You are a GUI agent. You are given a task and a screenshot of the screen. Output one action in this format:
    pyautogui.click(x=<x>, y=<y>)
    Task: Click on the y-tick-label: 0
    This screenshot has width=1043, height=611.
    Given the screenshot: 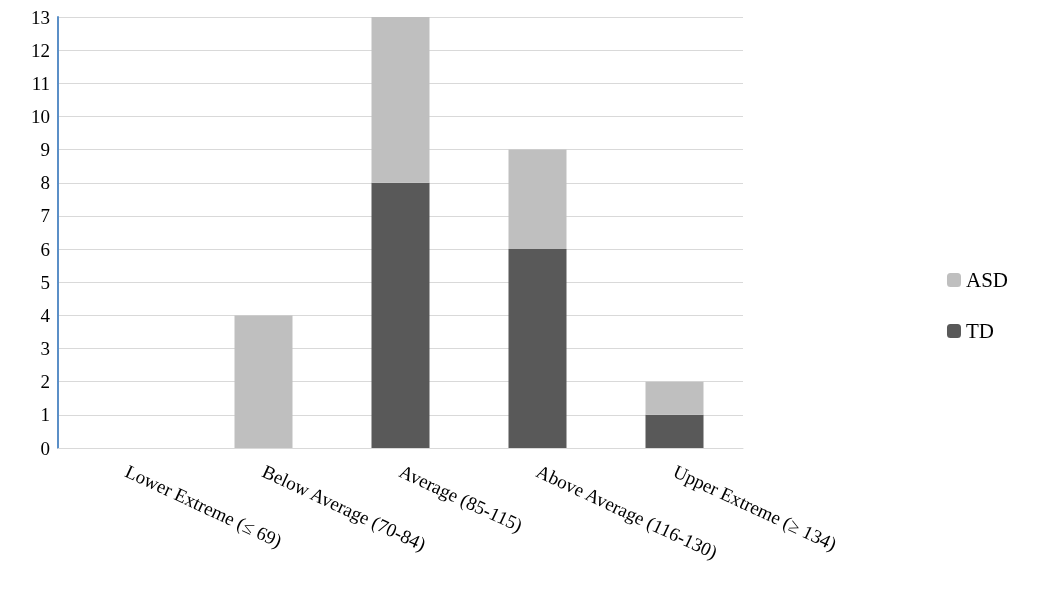 What is the action you would take?
    pyautogui.click(x=45, y=448)
    